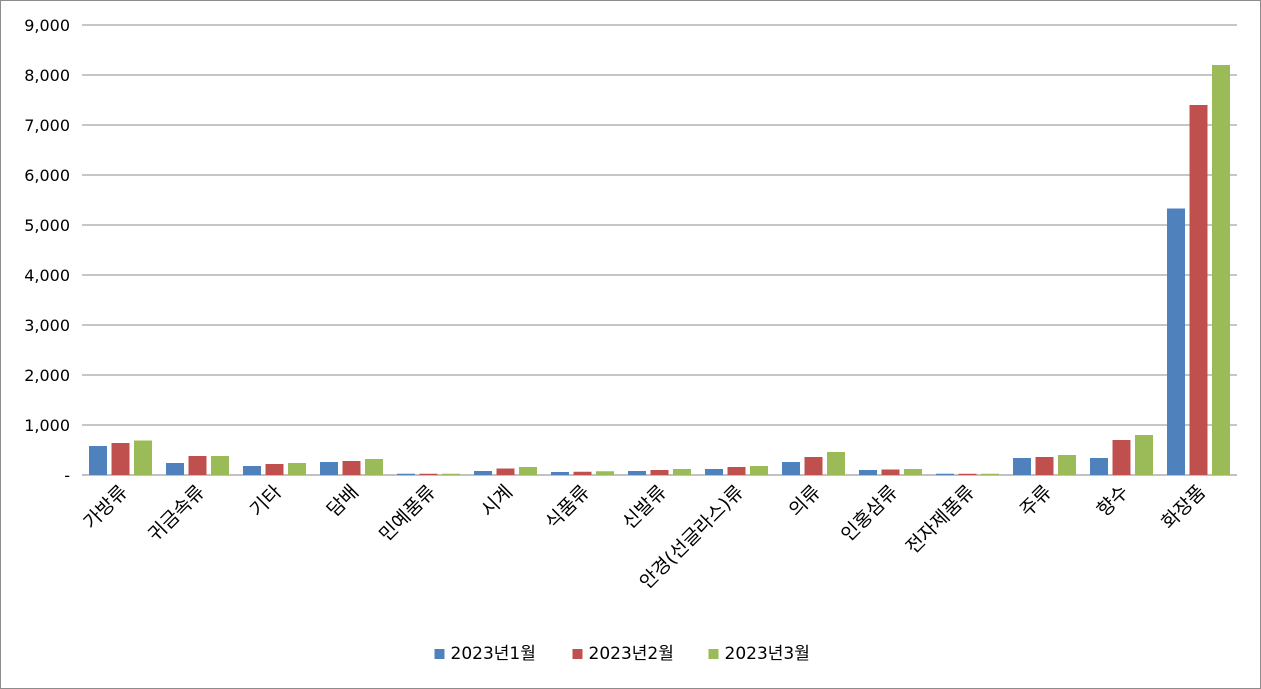  What do you see at coordinates (176, 513) in the screenshot?
I see `x-category-label: 귀금속류` at bounding box center [176, 513].